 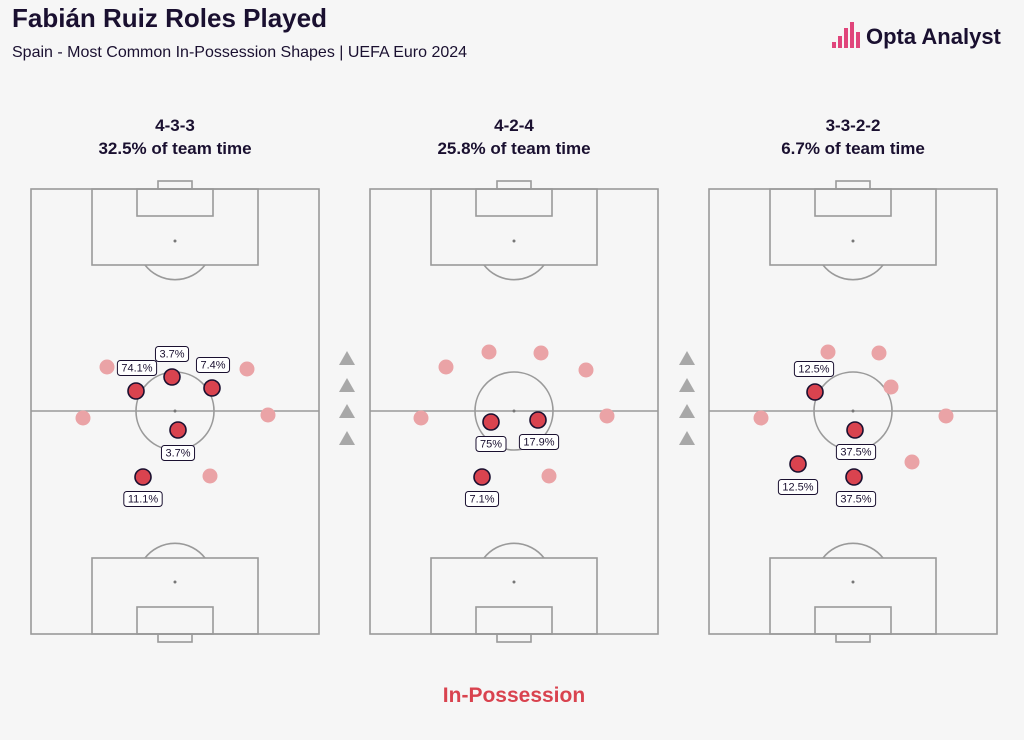 I want to click on title: Fabián Ruiz Roles Played, so click(x=169, y=18).